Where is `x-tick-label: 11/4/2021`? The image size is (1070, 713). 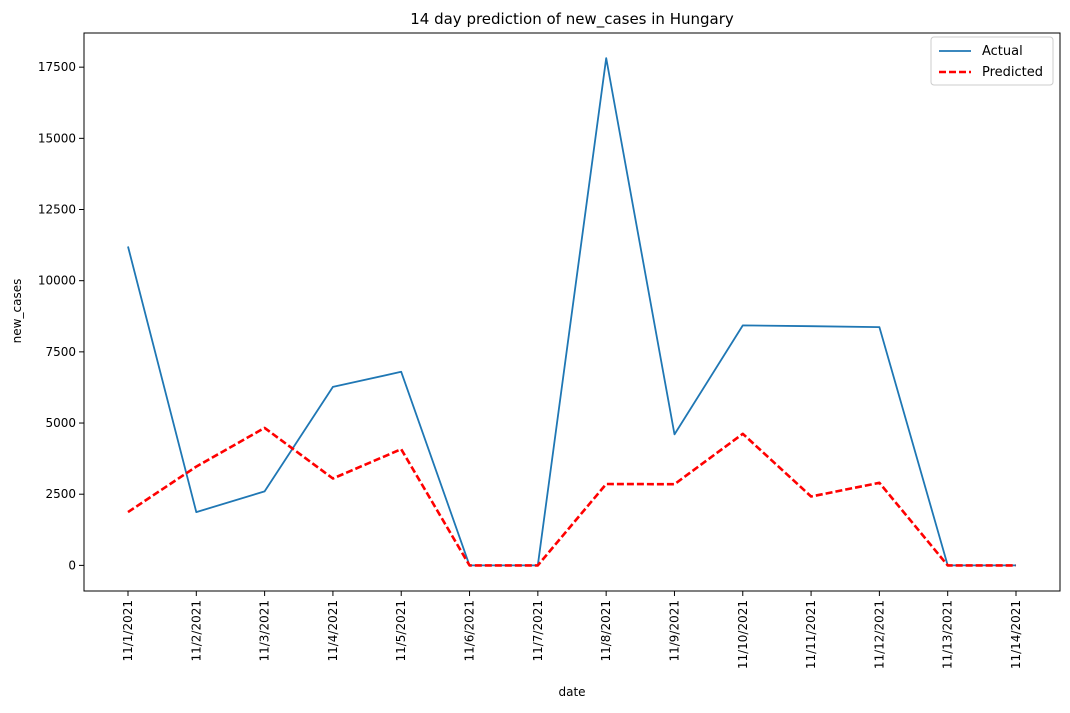
x-tick-label: 11/4/2021 is located at coordinates (333, 631).